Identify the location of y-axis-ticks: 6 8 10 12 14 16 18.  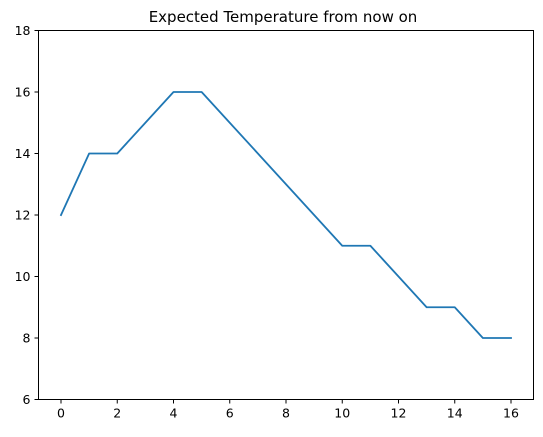
(27, 215).